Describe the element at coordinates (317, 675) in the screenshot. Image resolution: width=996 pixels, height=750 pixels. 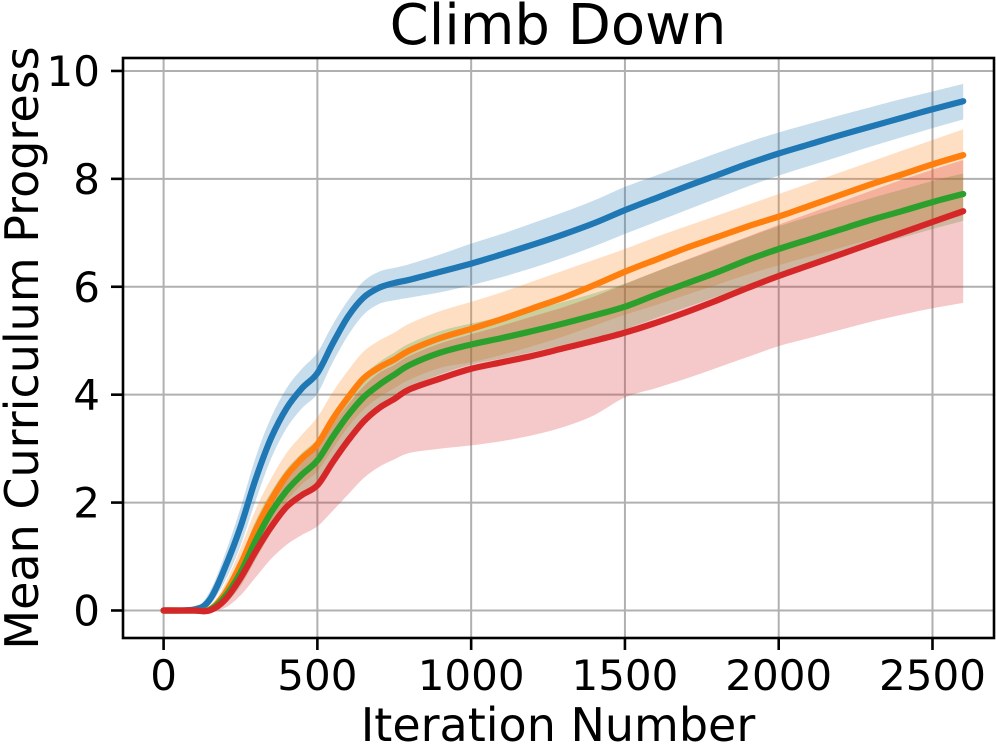
I see `x-tick-label: 500` at that location.